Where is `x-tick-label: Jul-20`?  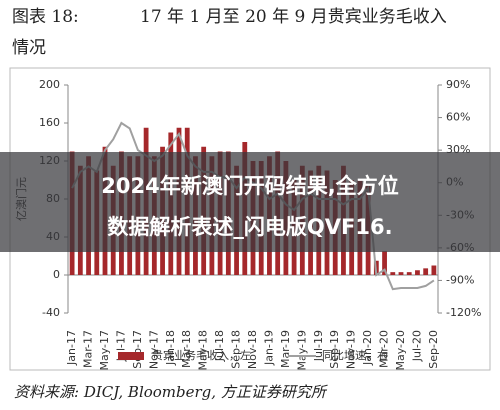 x-tick-label: Jul-20 is located at coordinates (416, 346).